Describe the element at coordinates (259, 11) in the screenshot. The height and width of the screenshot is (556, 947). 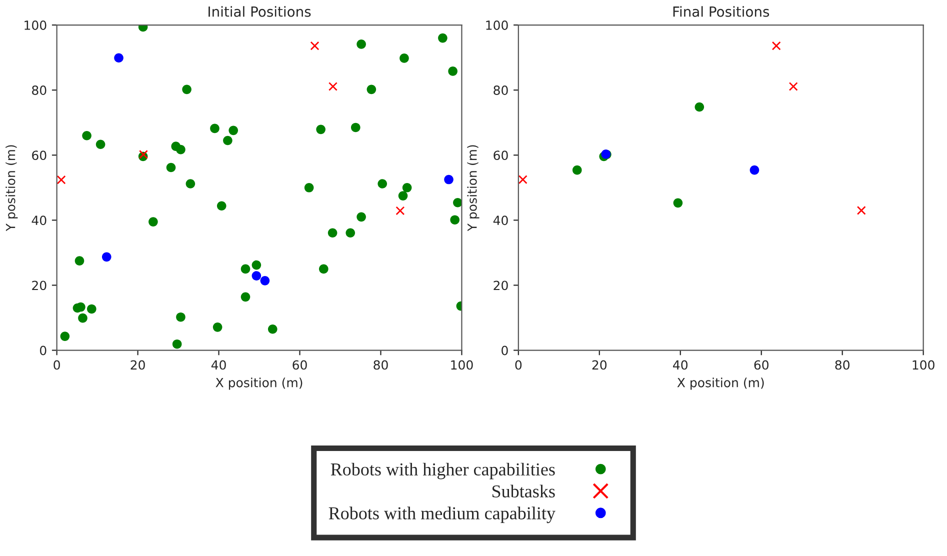
I see `chart-title: Initial Positions` at that location.